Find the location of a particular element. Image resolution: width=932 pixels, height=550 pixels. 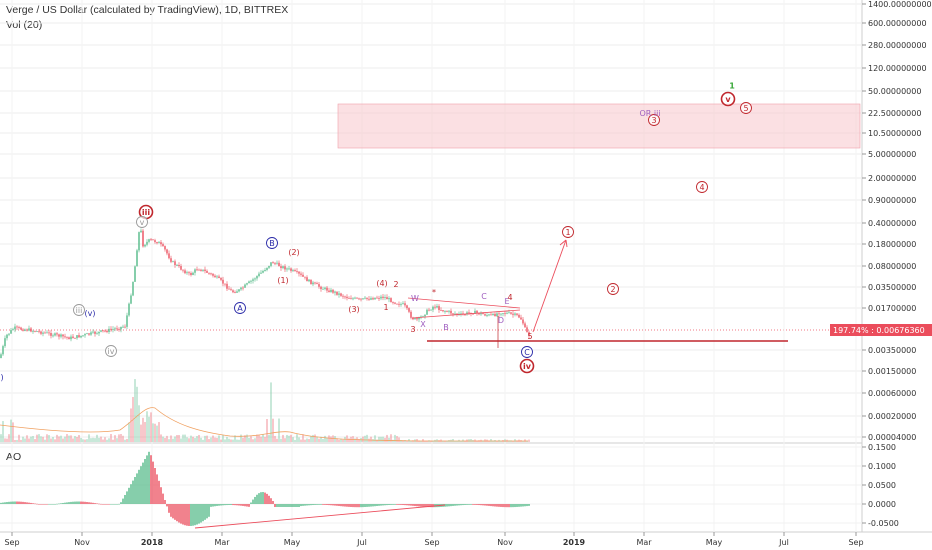

ao-axis: 0.1500 0.1000 0.0500 0.0000 -0.0500 is located at coordinates (880, 485).